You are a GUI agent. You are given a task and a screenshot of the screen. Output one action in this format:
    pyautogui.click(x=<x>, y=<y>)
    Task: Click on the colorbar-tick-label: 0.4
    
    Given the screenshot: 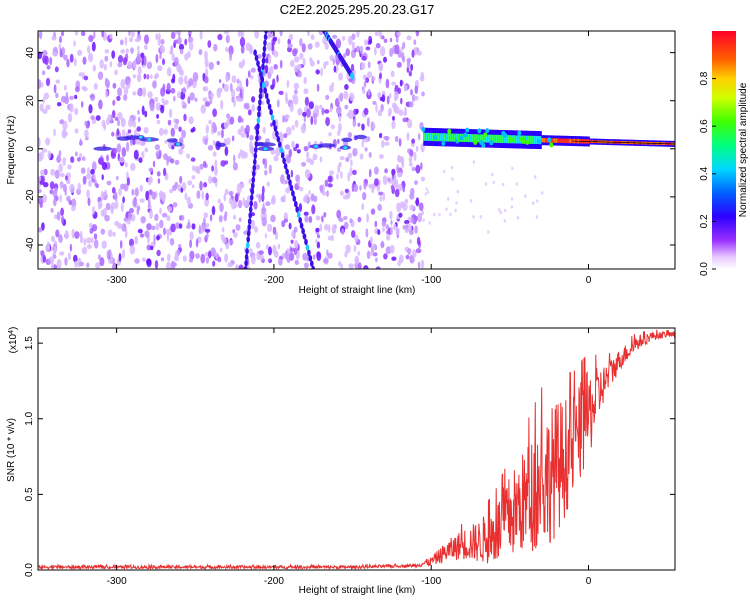 What is the action you would take?
    pyautogui.click(x=704, y=173)
    